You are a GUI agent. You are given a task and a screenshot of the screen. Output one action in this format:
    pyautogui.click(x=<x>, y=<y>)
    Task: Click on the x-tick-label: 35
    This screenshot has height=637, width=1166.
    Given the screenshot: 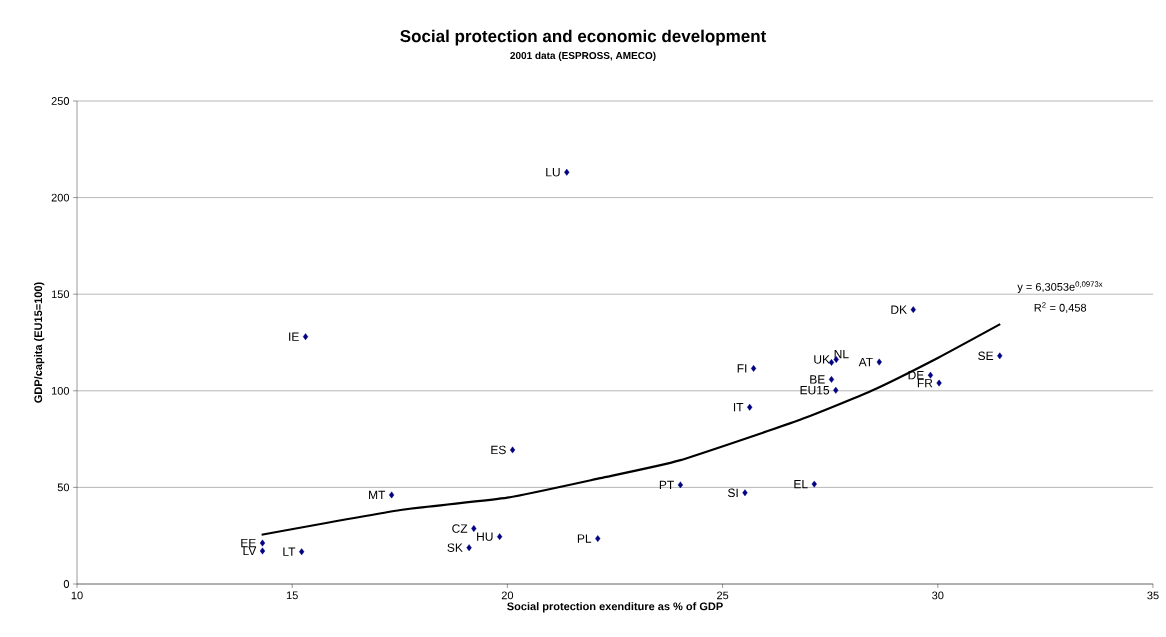 What is the action you would take?
    pyautogui.click(x=1153, y=595)
    